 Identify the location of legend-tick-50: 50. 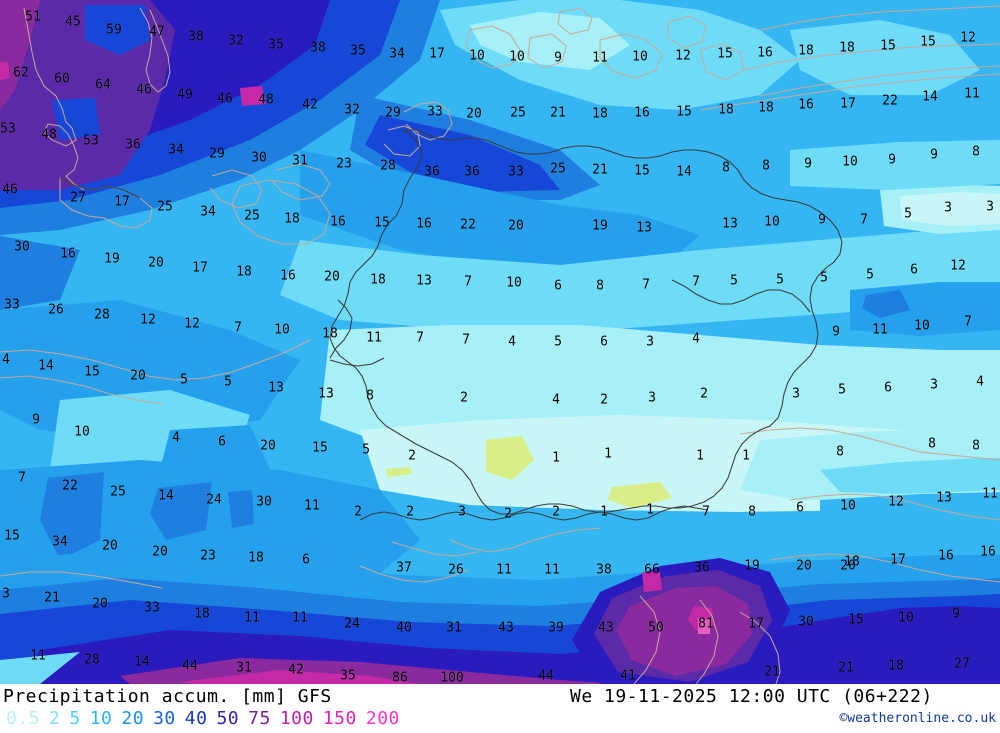
(228, 718).